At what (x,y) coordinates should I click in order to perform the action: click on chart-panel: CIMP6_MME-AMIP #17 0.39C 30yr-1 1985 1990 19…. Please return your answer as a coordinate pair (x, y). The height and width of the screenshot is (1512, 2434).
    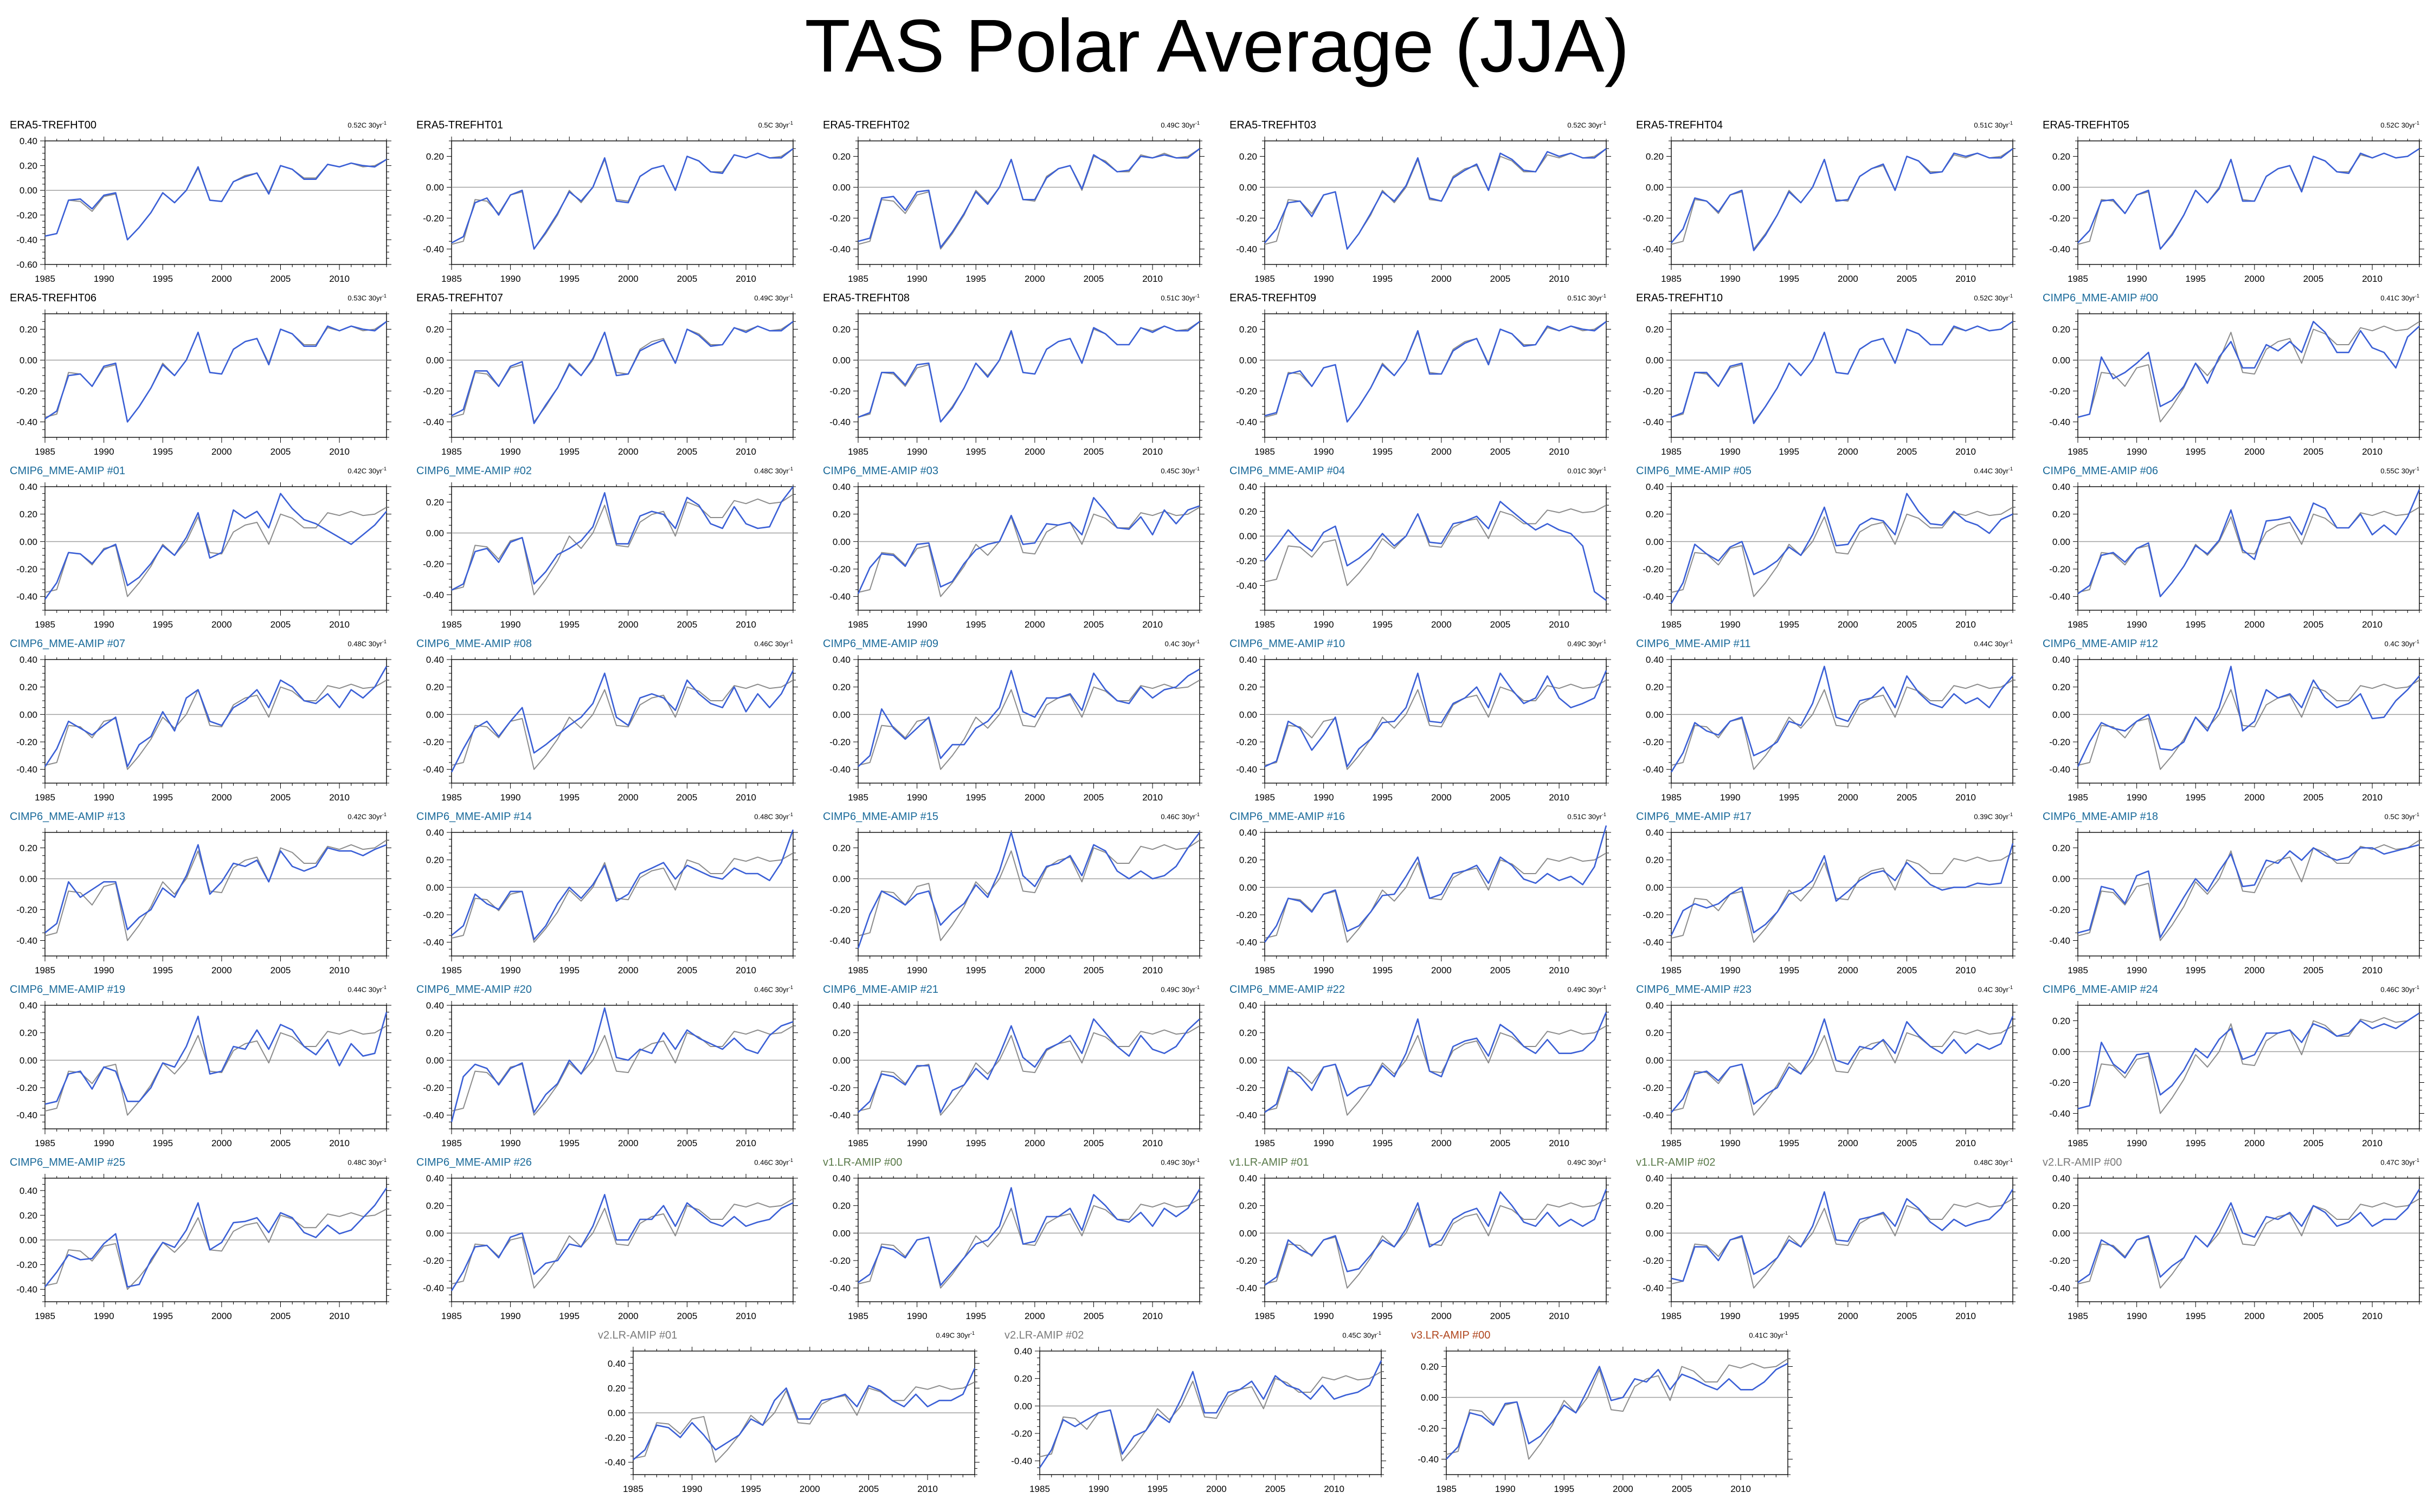
    Looking at the image, I should click on (1827, 896).